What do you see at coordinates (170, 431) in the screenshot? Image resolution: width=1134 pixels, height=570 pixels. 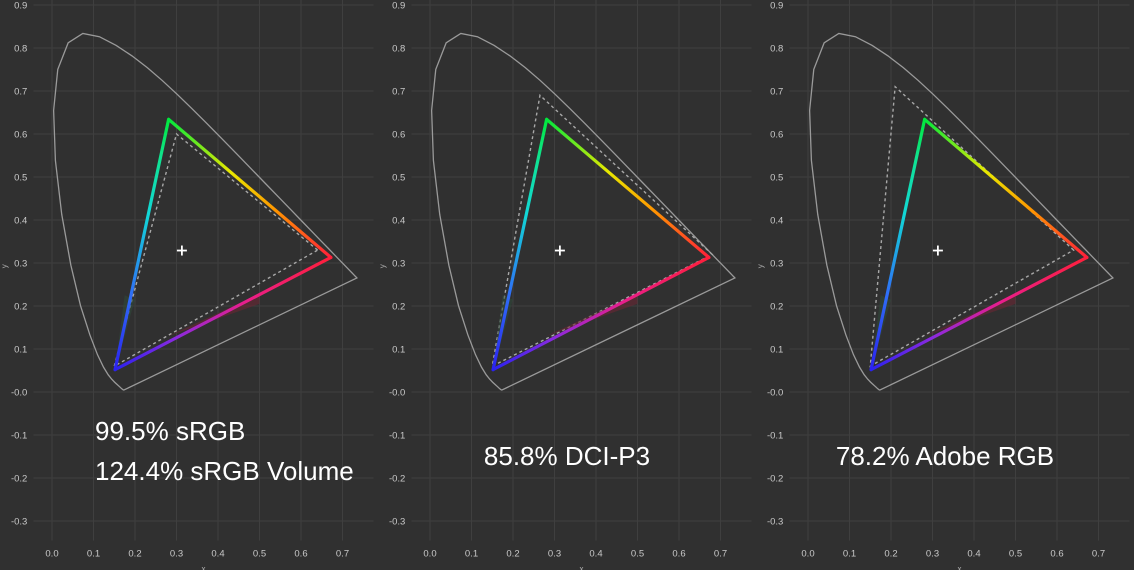 I see `annotation-0-0: 99.5% sRGB` at bounding box center [170, 431].